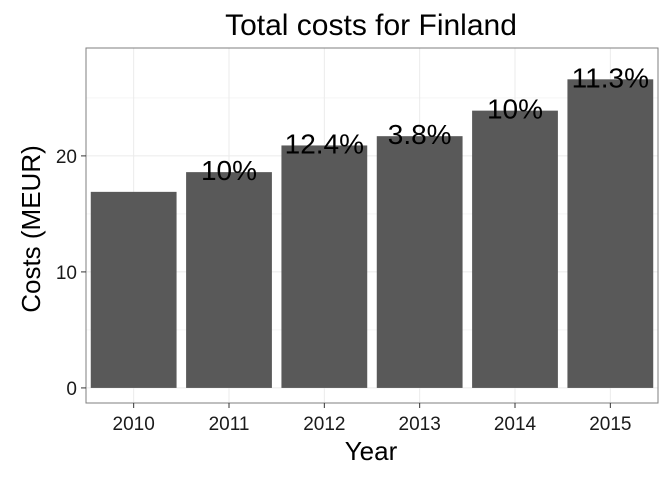  Describe the element at coordinates (31, 229) in the screenshot. I see `y-axis-title: Costs (MEUR)` at that location.